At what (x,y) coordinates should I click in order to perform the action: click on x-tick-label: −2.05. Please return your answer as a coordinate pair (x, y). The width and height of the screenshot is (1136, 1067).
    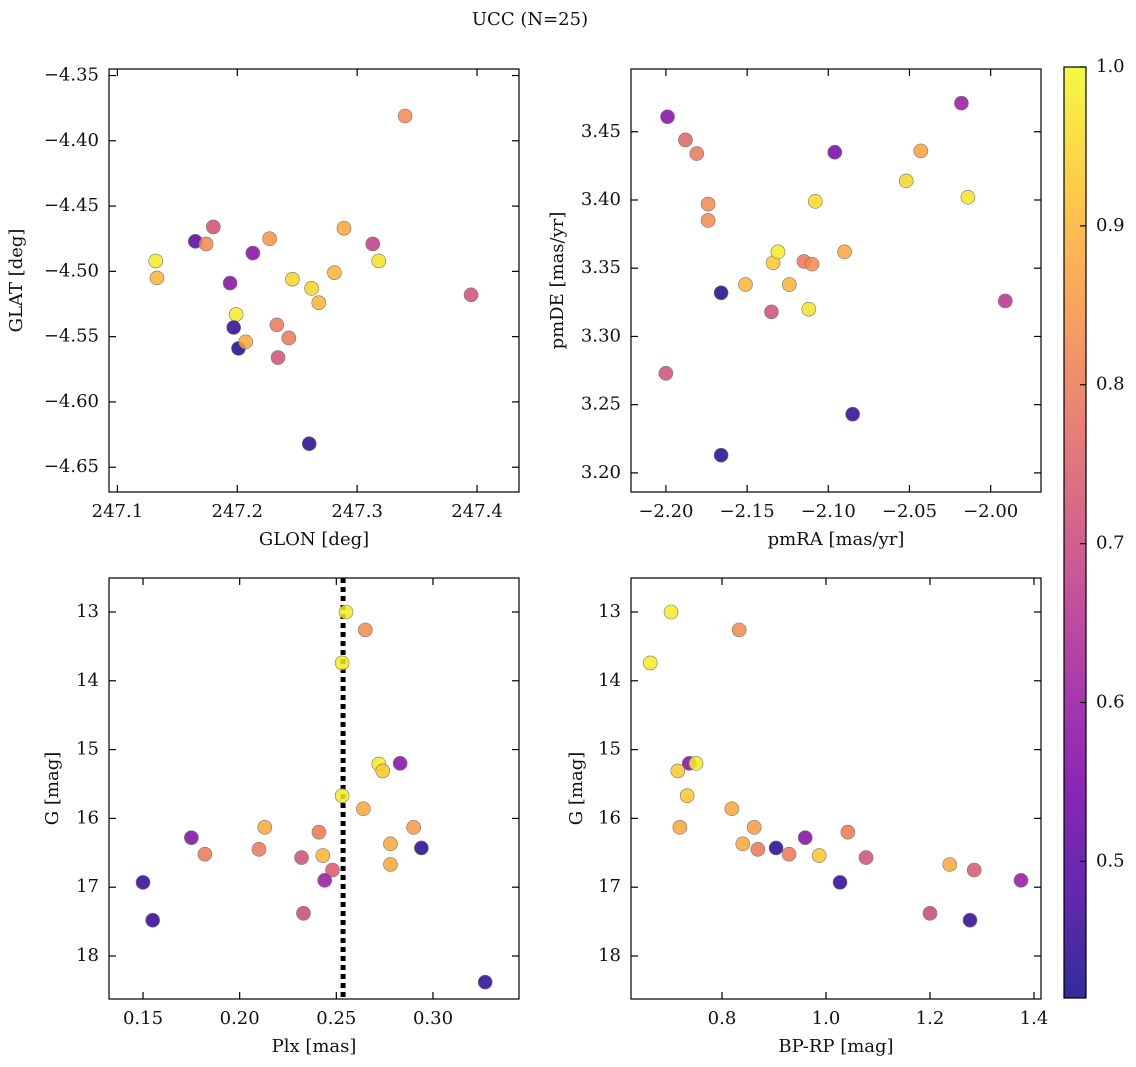
    Looking at the image, I should click on (909, 511).